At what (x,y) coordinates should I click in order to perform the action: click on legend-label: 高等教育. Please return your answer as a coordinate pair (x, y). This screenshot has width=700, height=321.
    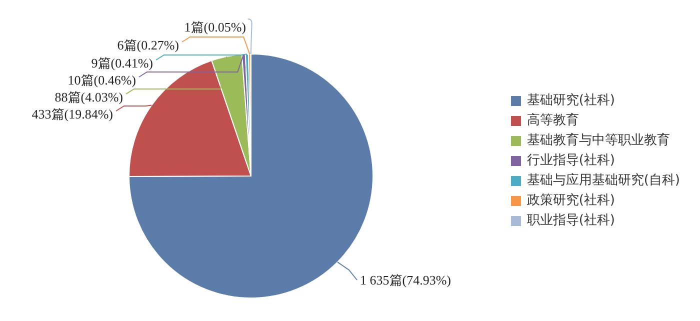
    Looking at the image, I should click on (552, 121).